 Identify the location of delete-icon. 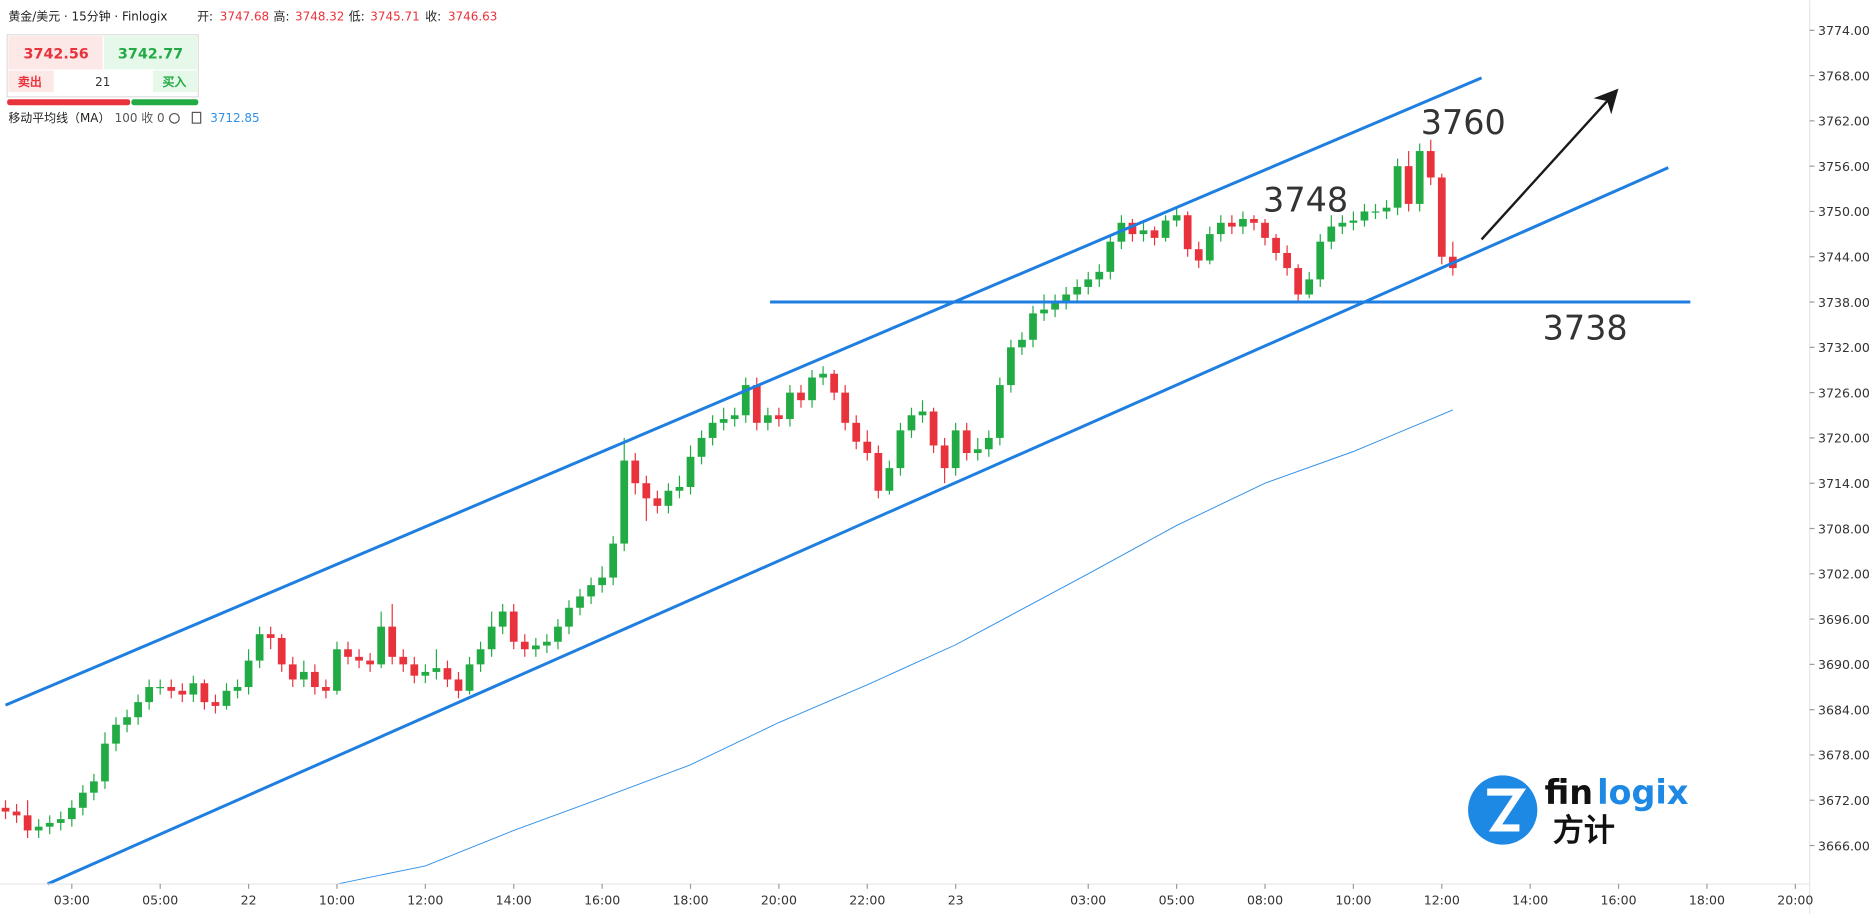
(196, 117).